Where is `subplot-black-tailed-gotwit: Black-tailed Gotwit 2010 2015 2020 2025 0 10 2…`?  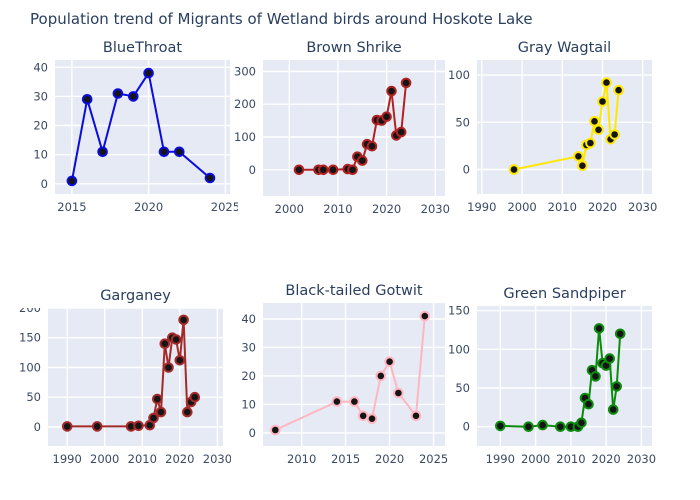 subplot-black-tailed-gotwit: Black-tailed Gotwit 2010 2015 2020 2025 0 10 2… is located at coordinates (337, 376).